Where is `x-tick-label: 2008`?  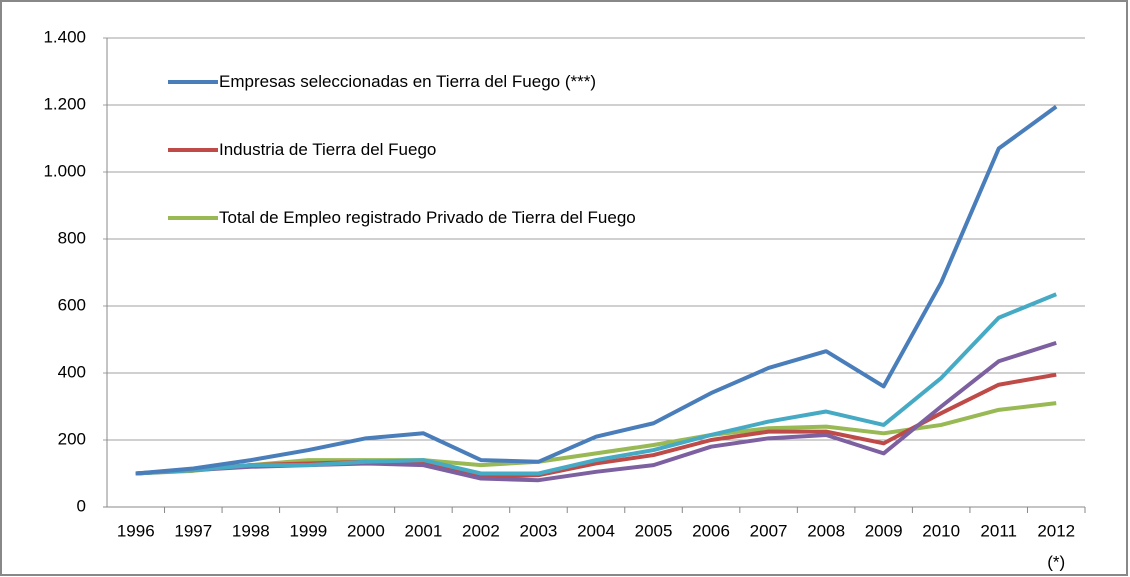 x-tick-label: 2008 is located at coordinates (826, 530).